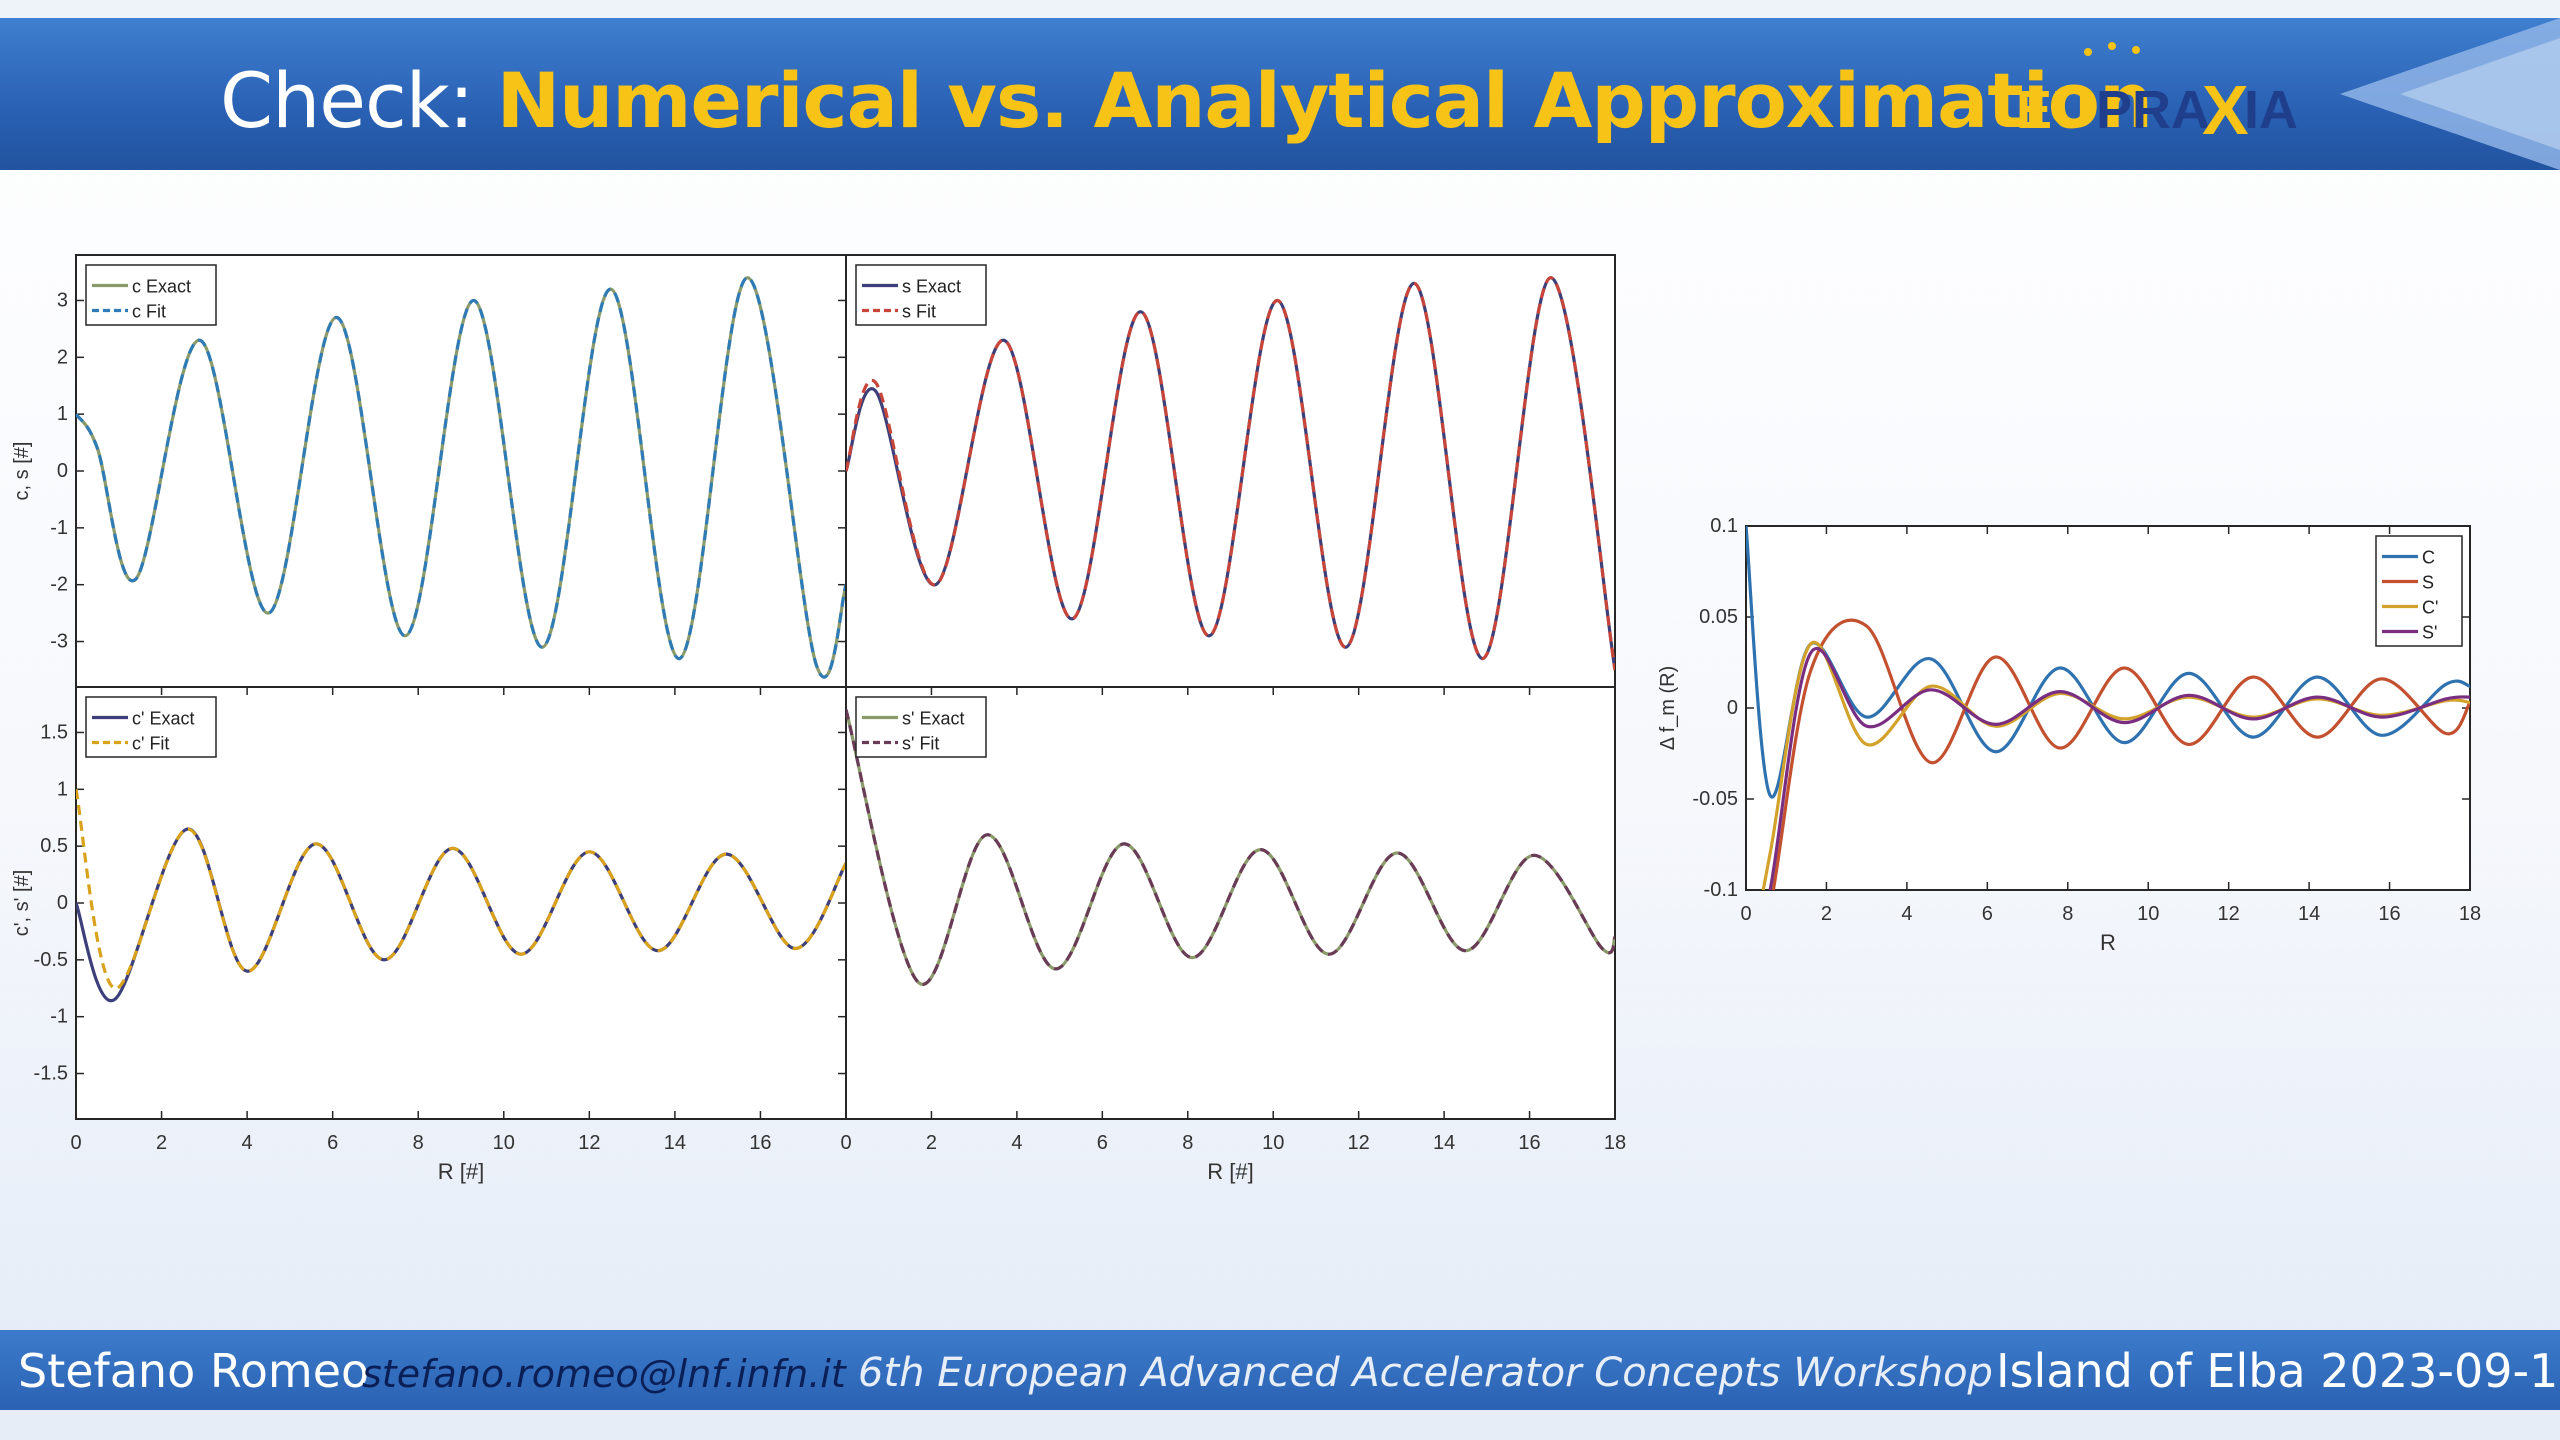  I want to click on footer-author: Stefano Romeo, so click(194, 1371).